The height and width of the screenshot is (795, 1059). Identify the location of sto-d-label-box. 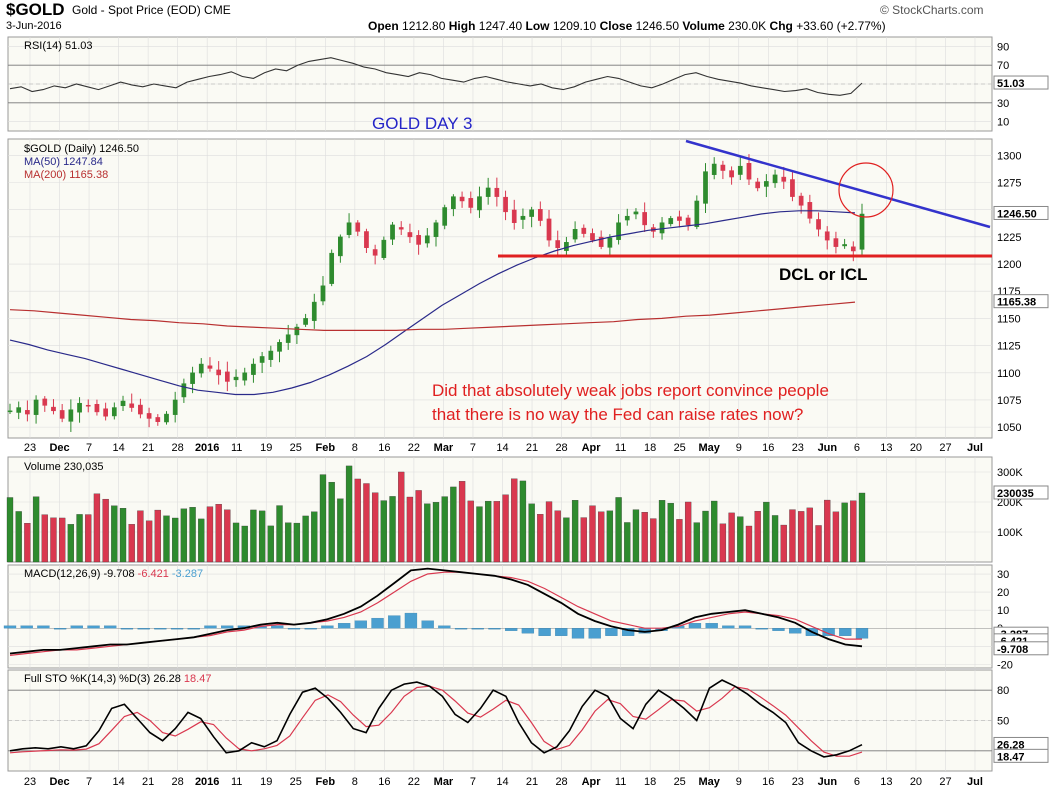
(1021, 755).